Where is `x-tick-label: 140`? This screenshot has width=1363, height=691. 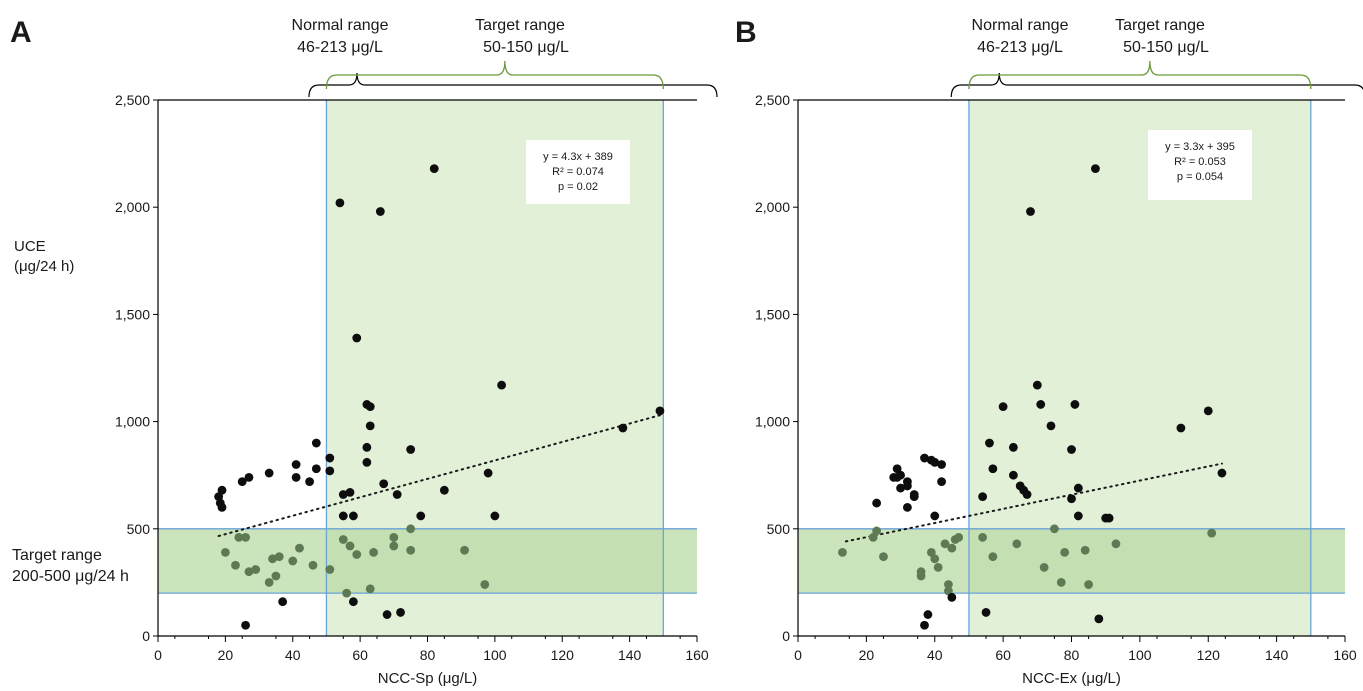 x-tick-label: 140 is located at coordinates (1277, 655).